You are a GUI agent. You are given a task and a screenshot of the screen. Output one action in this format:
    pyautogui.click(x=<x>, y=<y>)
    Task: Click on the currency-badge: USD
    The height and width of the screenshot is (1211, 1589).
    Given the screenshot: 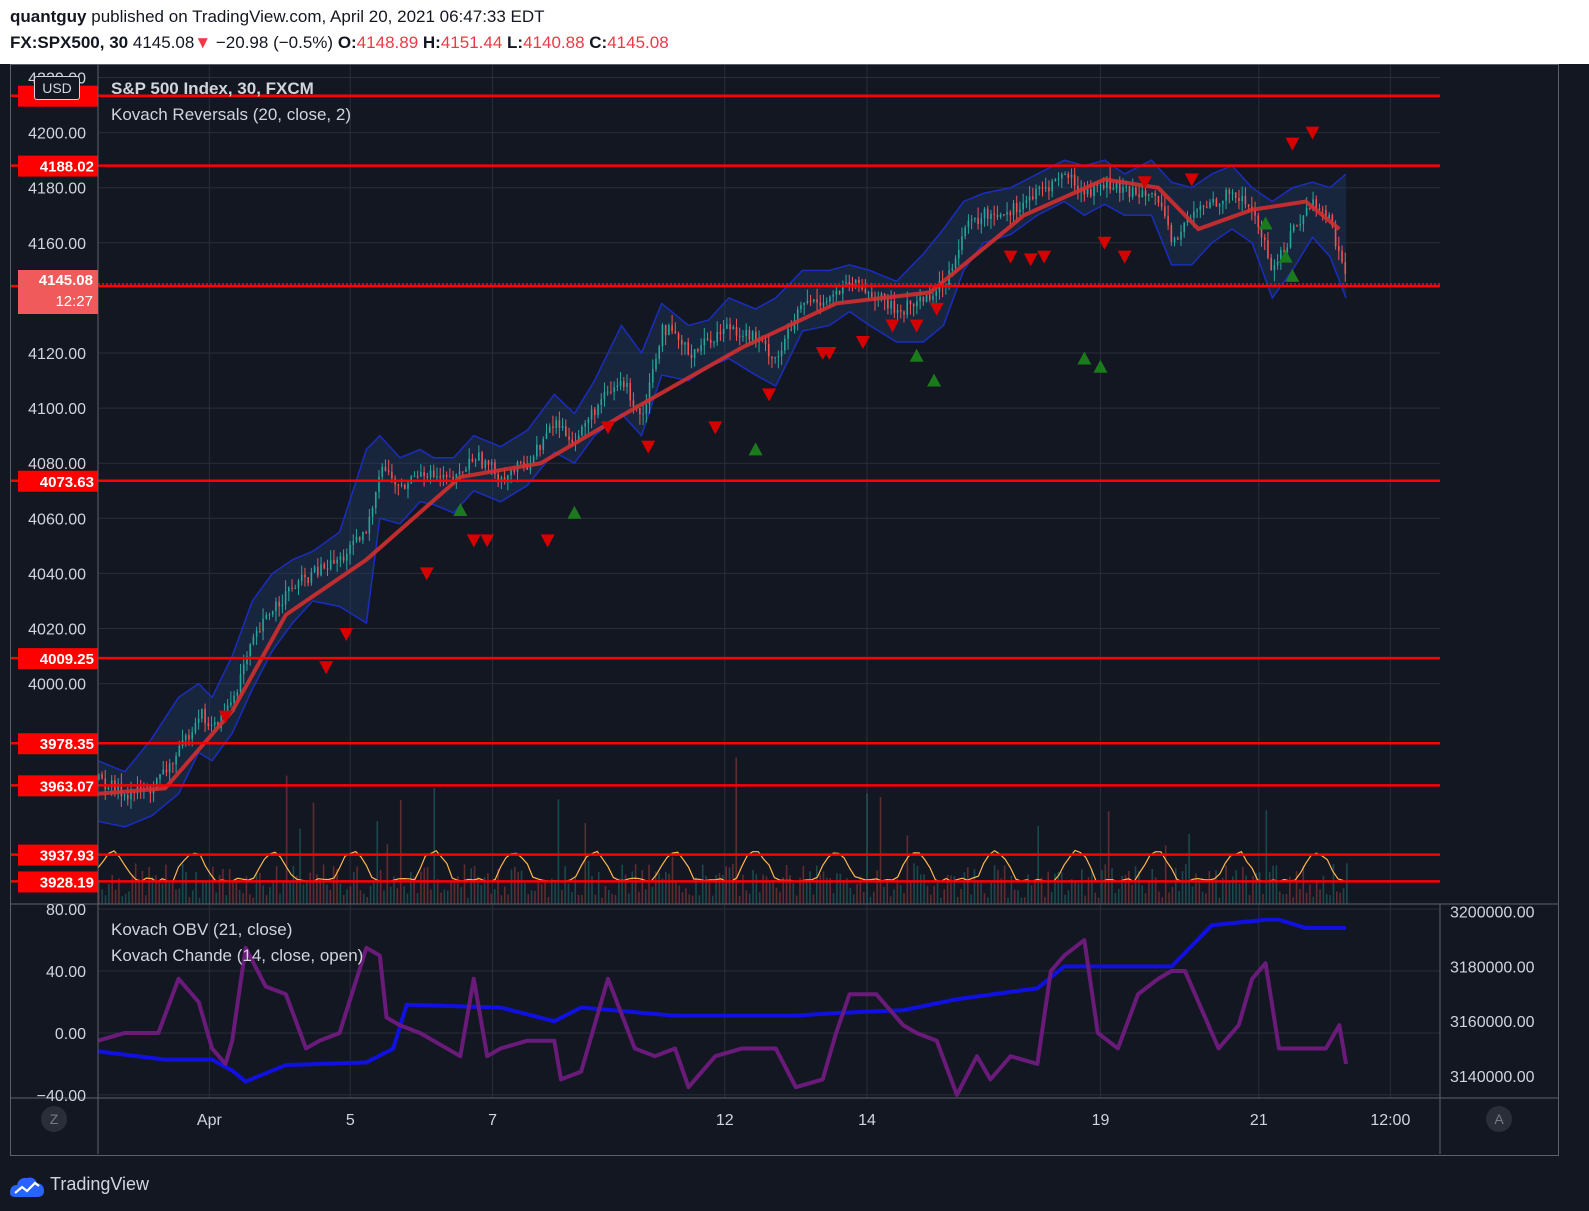 What is the action you would take?
    pyautogui.click(x=57, y=88)
    